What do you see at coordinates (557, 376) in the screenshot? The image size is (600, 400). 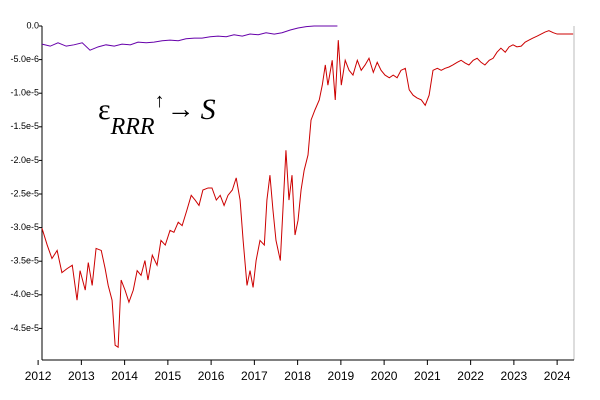 I see `x-tick-label: 2024` at bounding box center [557, 376].